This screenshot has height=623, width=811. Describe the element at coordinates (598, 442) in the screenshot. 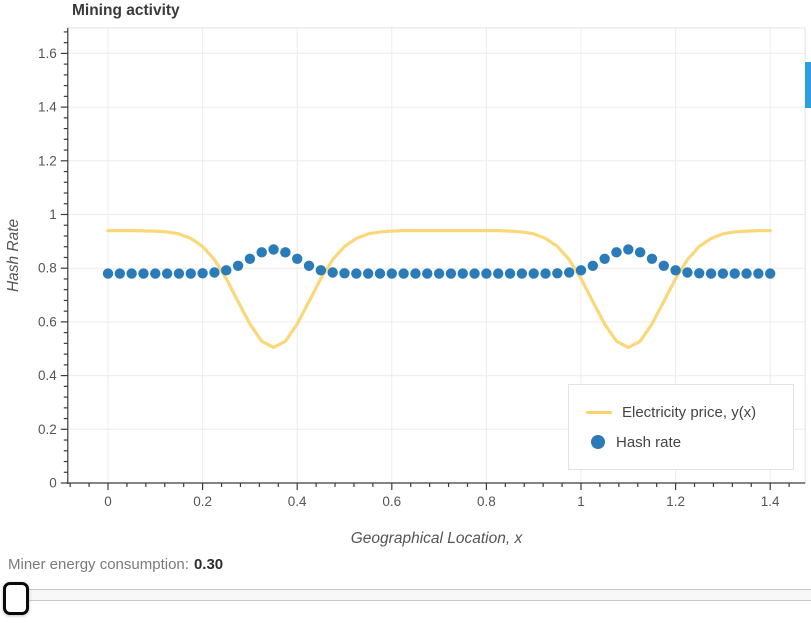

I see `dot-swatch-icon` at that location.